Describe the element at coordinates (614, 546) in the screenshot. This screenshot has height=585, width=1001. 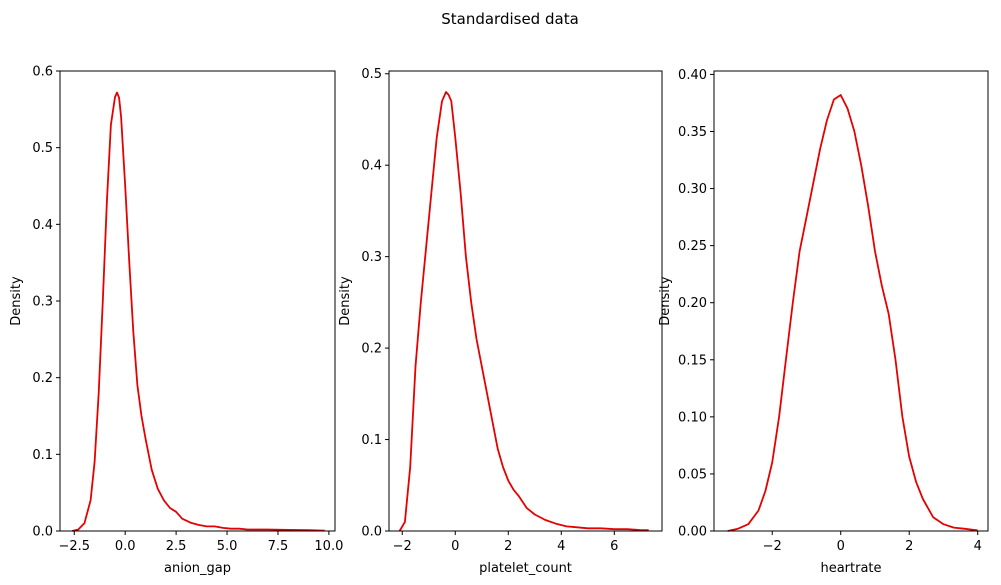
I see `x-tick-label: 6` at that location.